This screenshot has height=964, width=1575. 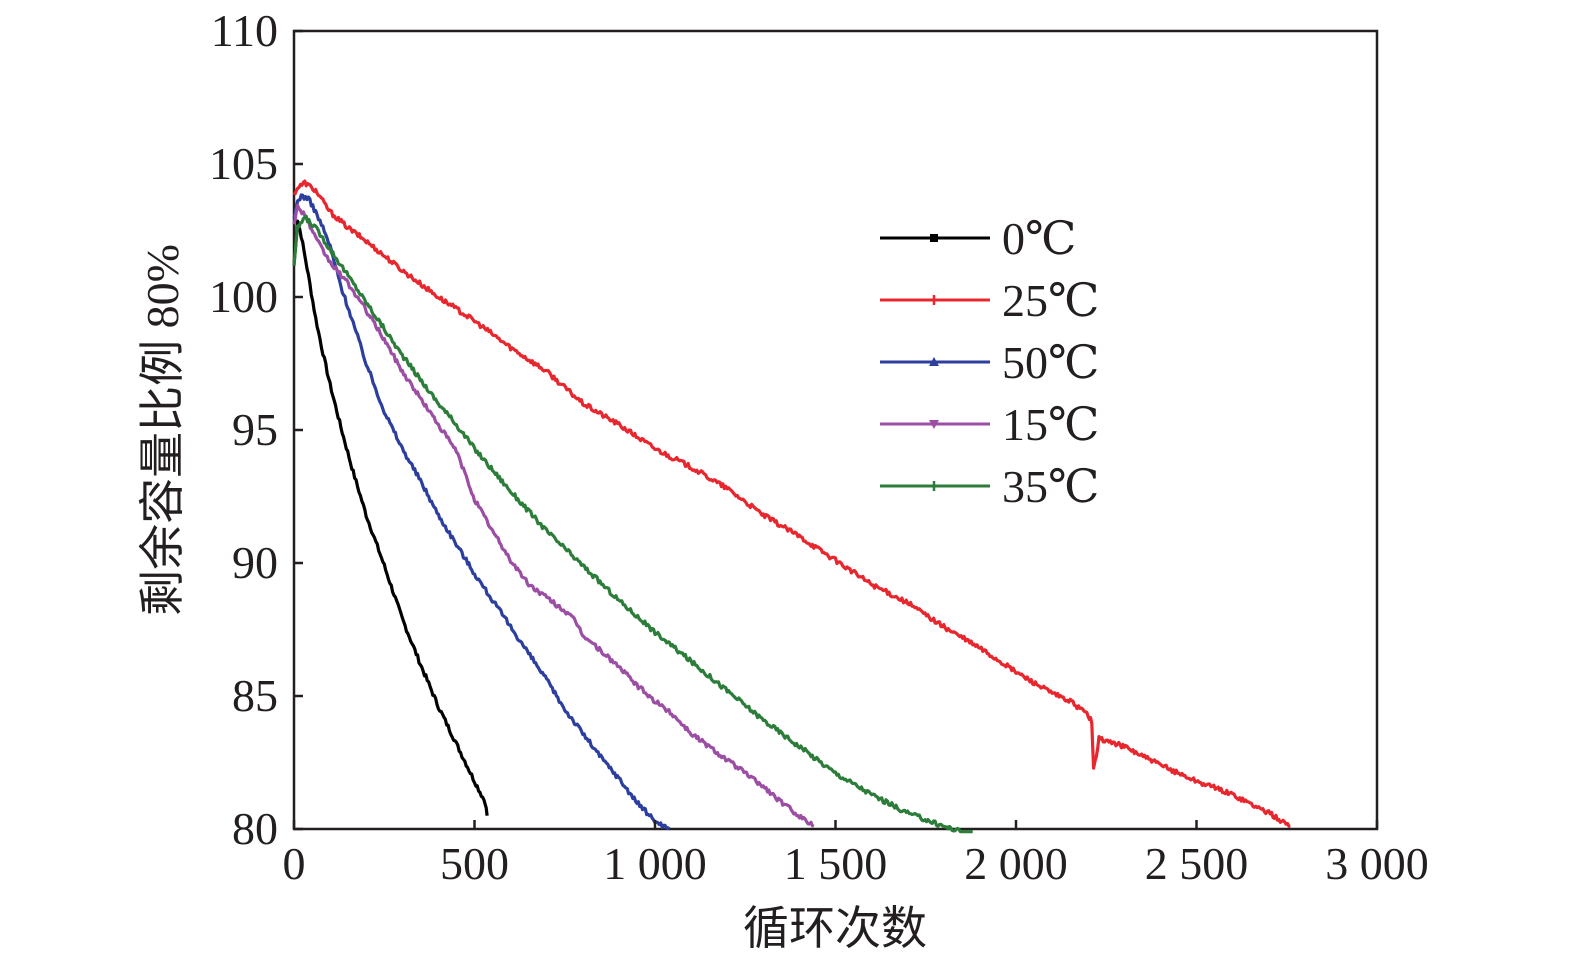 I want to click on legend-item: 15℃, so click(x=989, y=424).